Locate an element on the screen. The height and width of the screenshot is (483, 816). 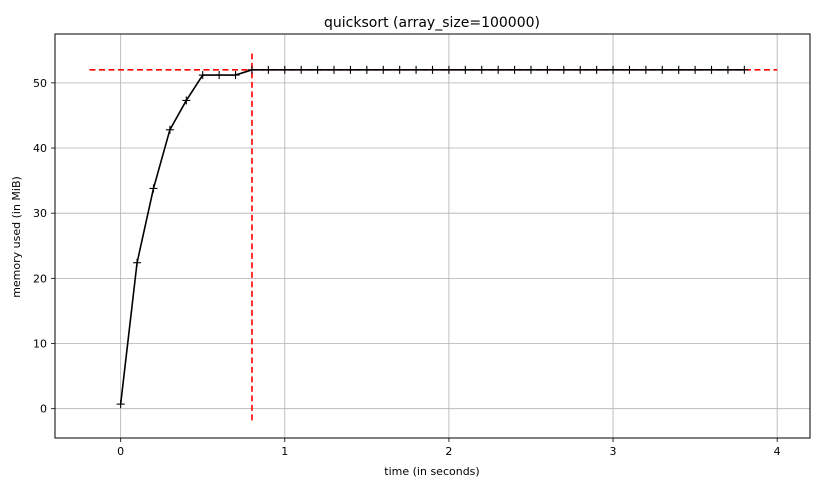
x-tick-label: 2 is located at coordinates (448, 451).